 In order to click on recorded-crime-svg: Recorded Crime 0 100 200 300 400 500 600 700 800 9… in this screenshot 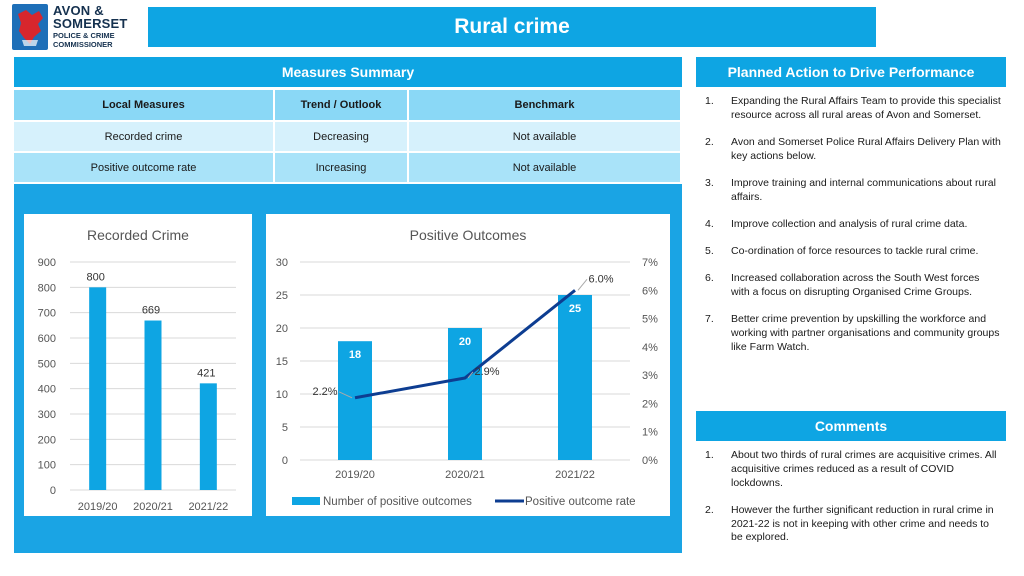, I will do `click(137, 370)`.